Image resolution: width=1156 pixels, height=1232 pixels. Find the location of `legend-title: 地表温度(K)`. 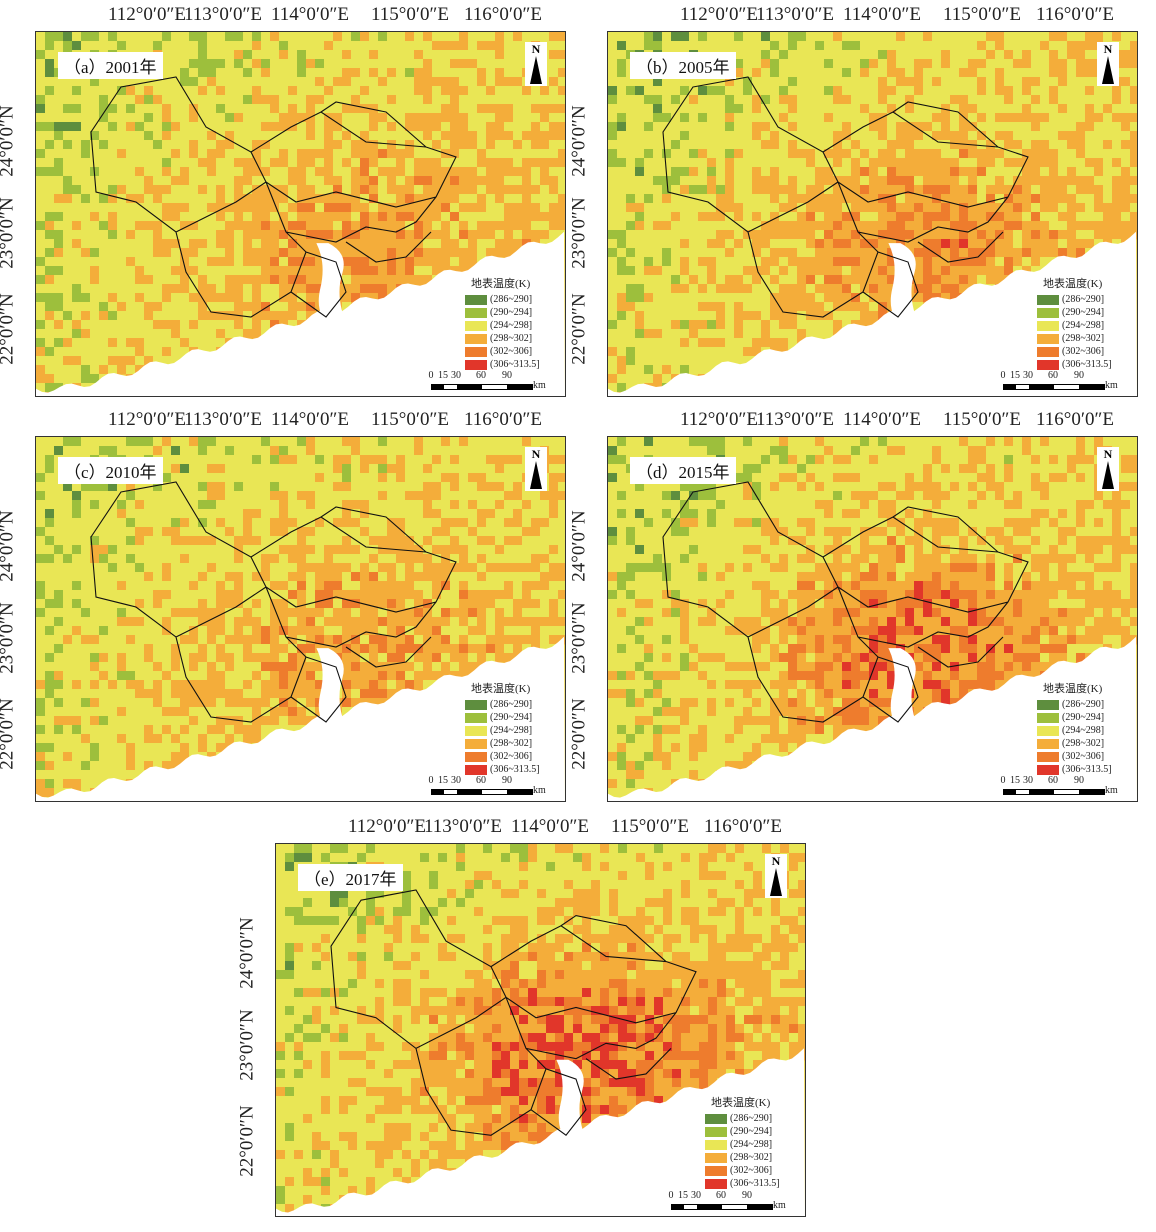

legend-title: 地表温度(K) is located at coordinates (1073, 689).